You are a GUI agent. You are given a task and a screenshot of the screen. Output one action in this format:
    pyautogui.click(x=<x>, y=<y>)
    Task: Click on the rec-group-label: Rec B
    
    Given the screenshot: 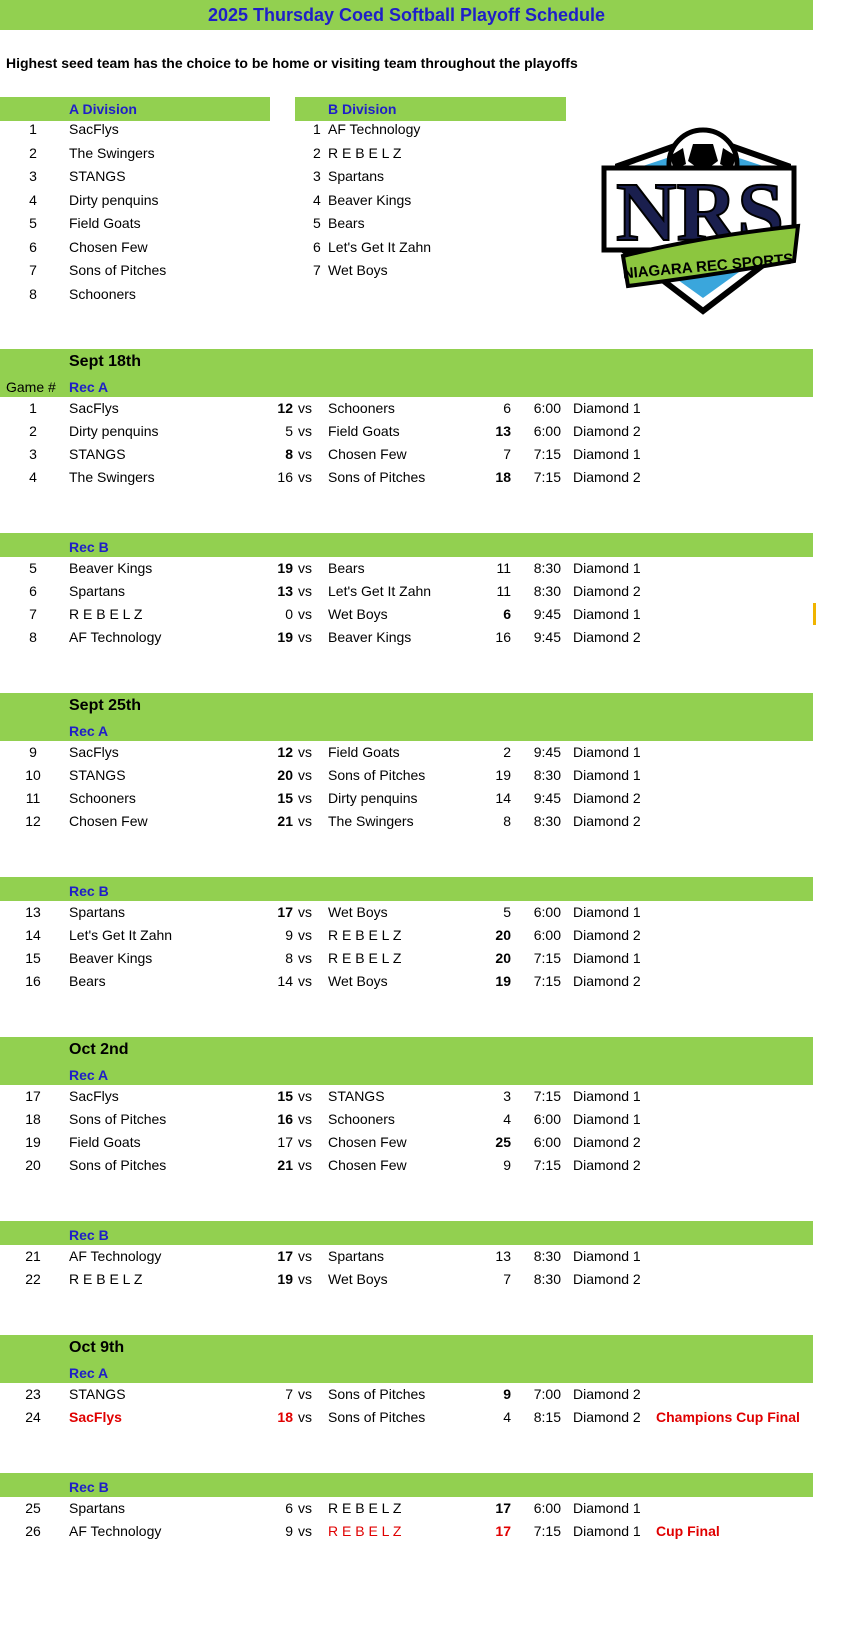 What is the action you would take?
    pyautogui.click(x=89, y=891)
    